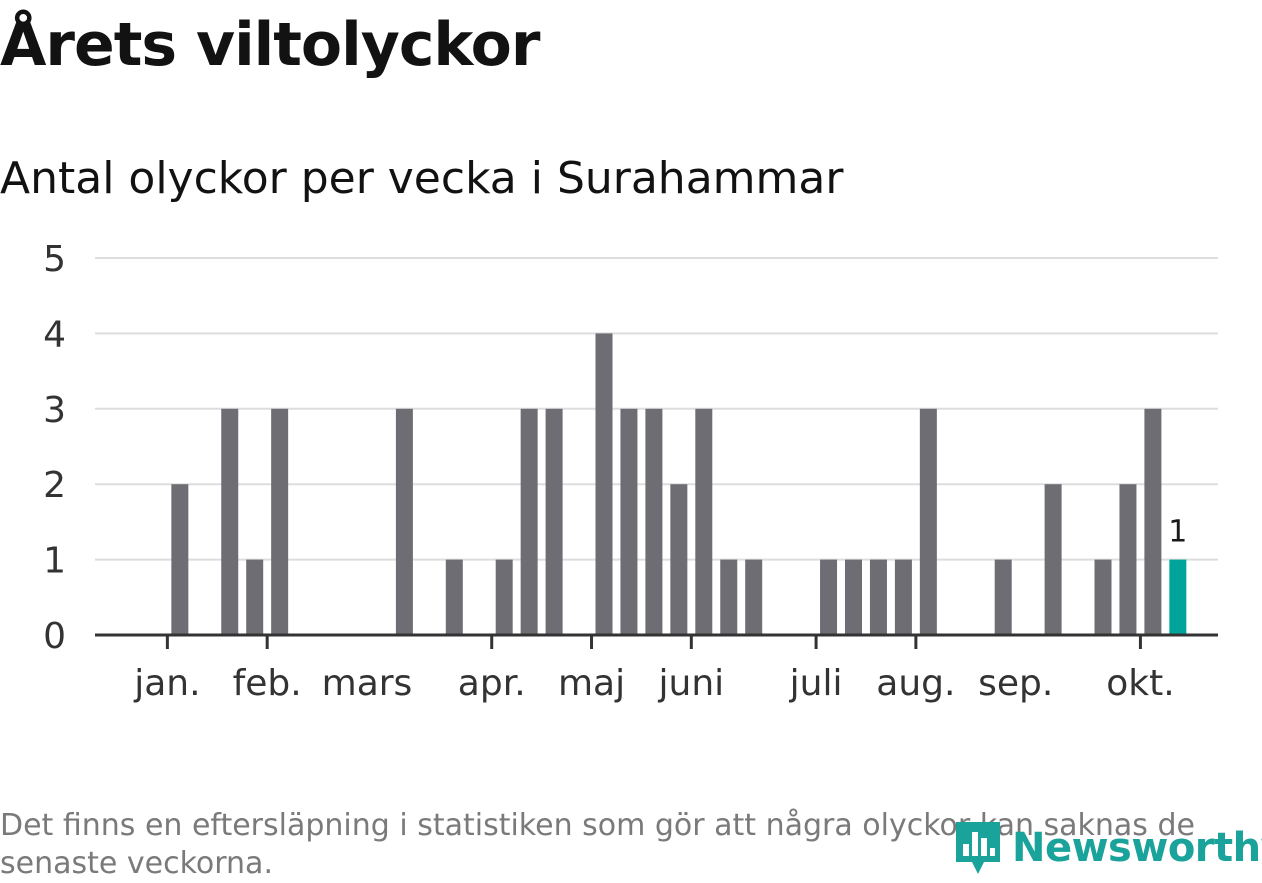  I want to click on bar-chart-pin-icon, so click(978, 848).